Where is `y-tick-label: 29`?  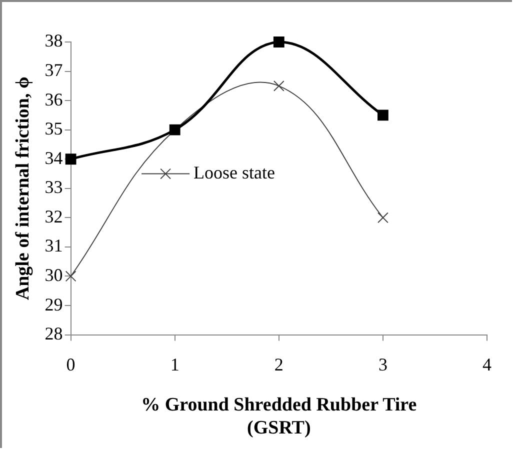 y-tick-label: 29 is located at coordinates (53, 304).